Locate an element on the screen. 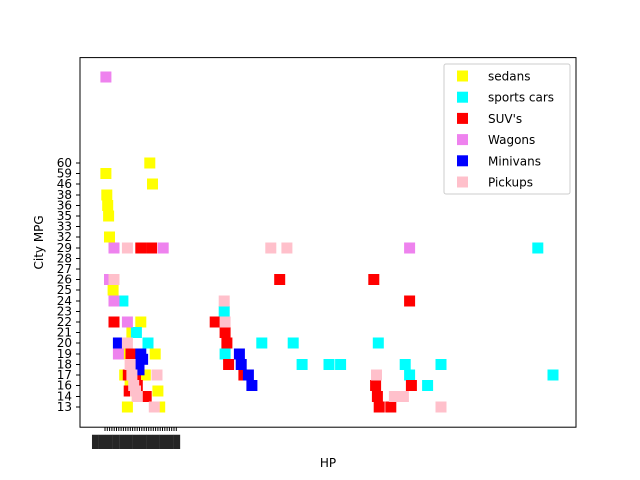  y-tick-label: 36 is located at coordinates (64, 206).